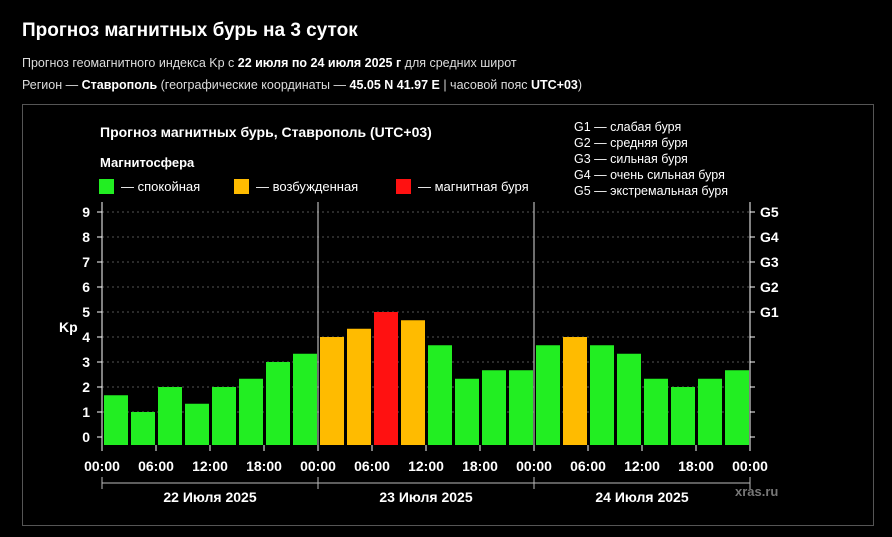  What do you see at coordinates (86, 387) in the screenshot?
I see `y-tick-label: 2` at bounding box center [86, 387].